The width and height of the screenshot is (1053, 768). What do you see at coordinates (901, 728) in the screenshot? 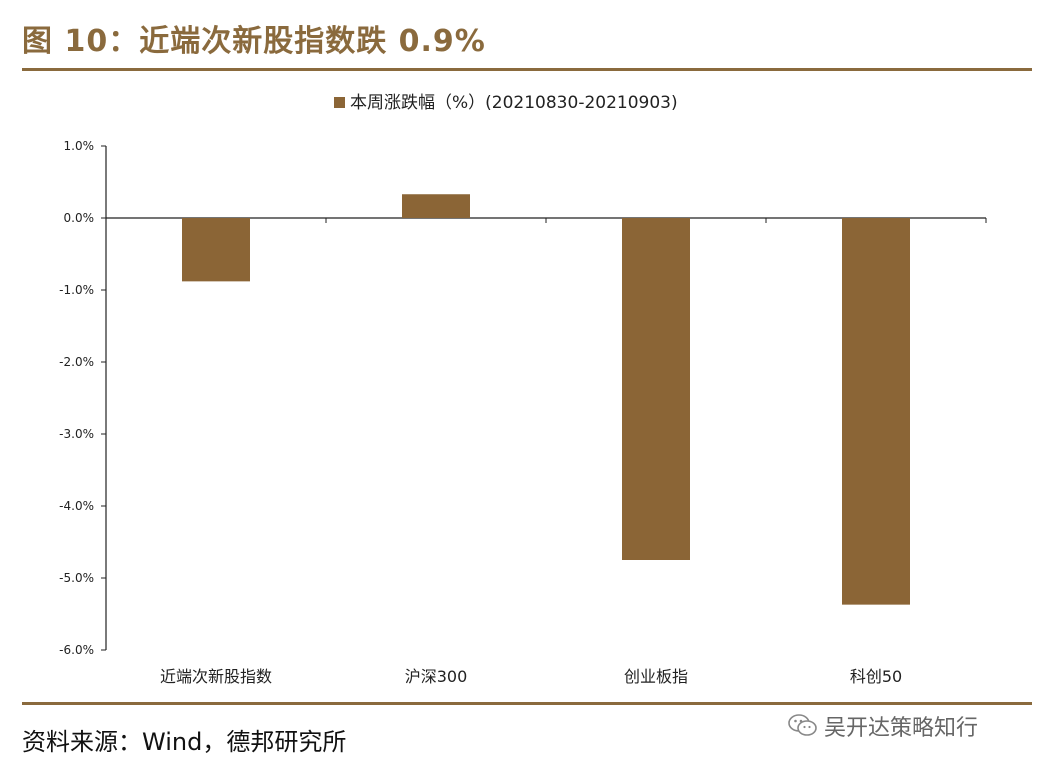
I see `brand-name: 吴开达策略知行` at bounding box center [901, 728].